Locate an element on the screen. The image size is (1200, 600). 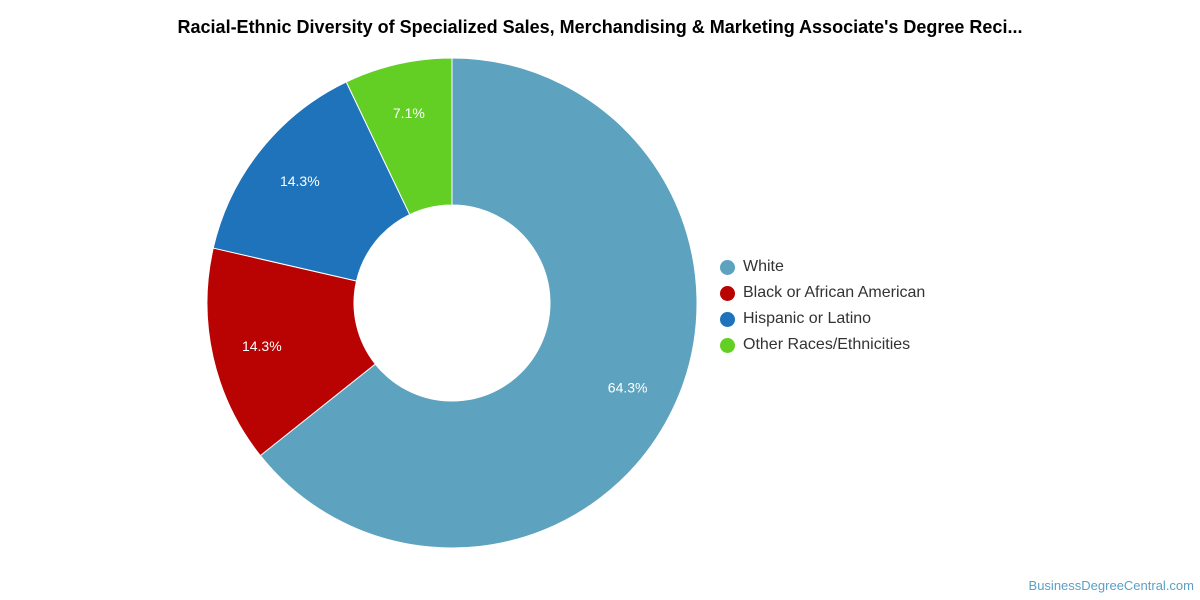
legend-label-hispanic: Hispanic or Latino is located at coordinates (807, 318).